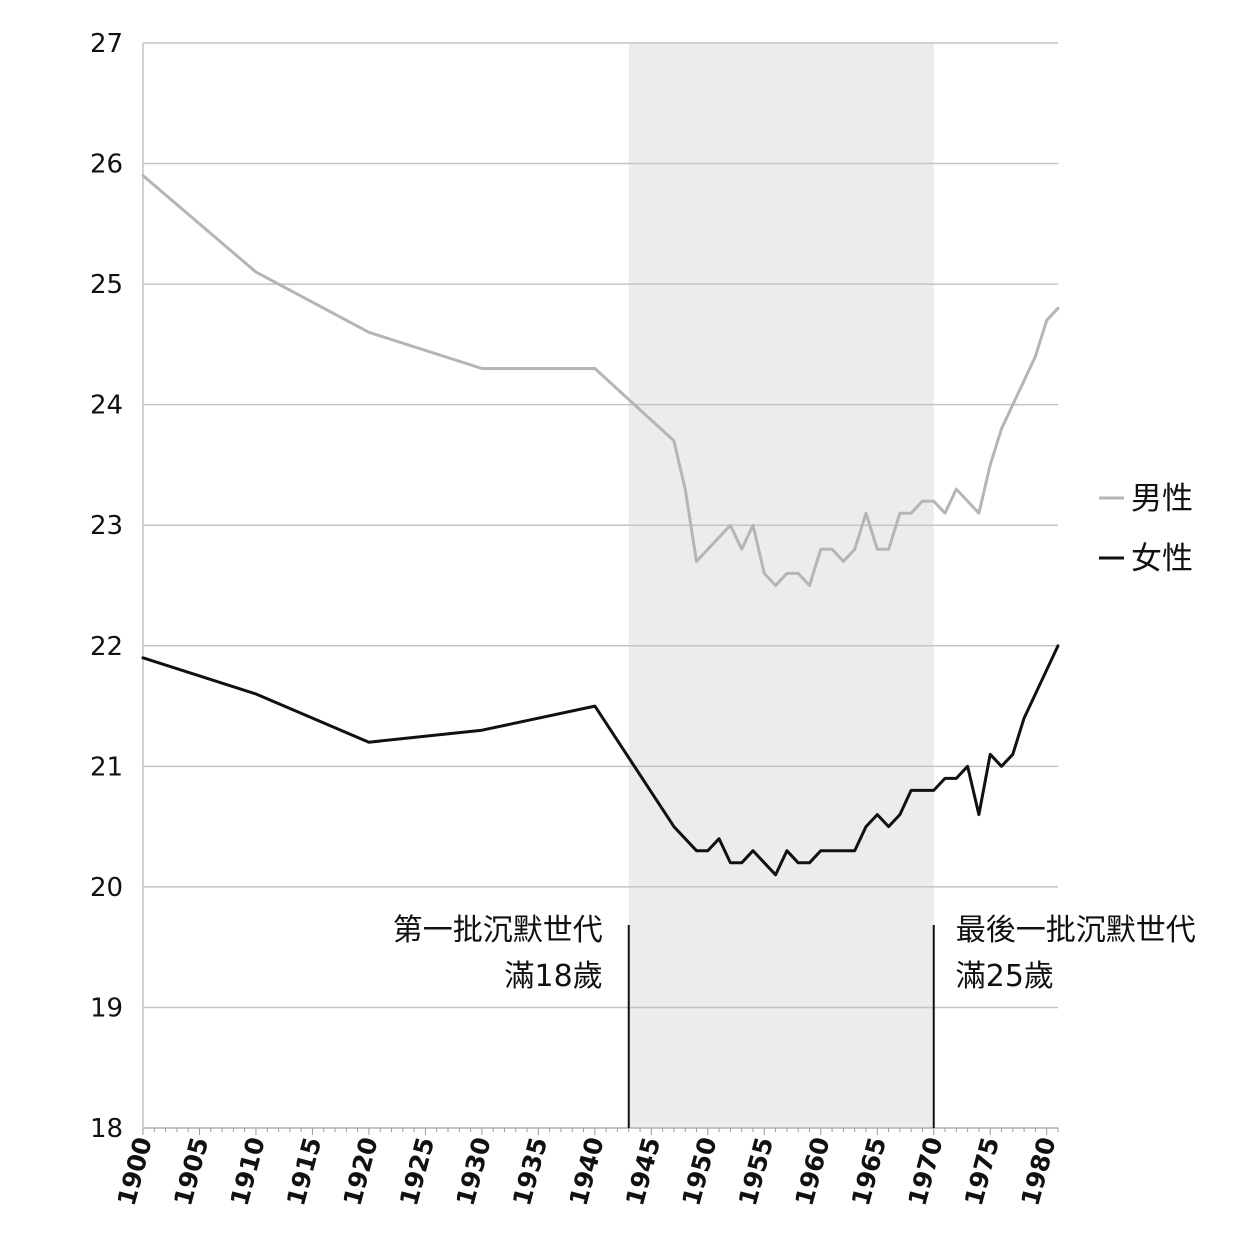 This screenshot has width=1249, height=1243. I want to click on x-tick-label: 1910, so click(248, 1171).